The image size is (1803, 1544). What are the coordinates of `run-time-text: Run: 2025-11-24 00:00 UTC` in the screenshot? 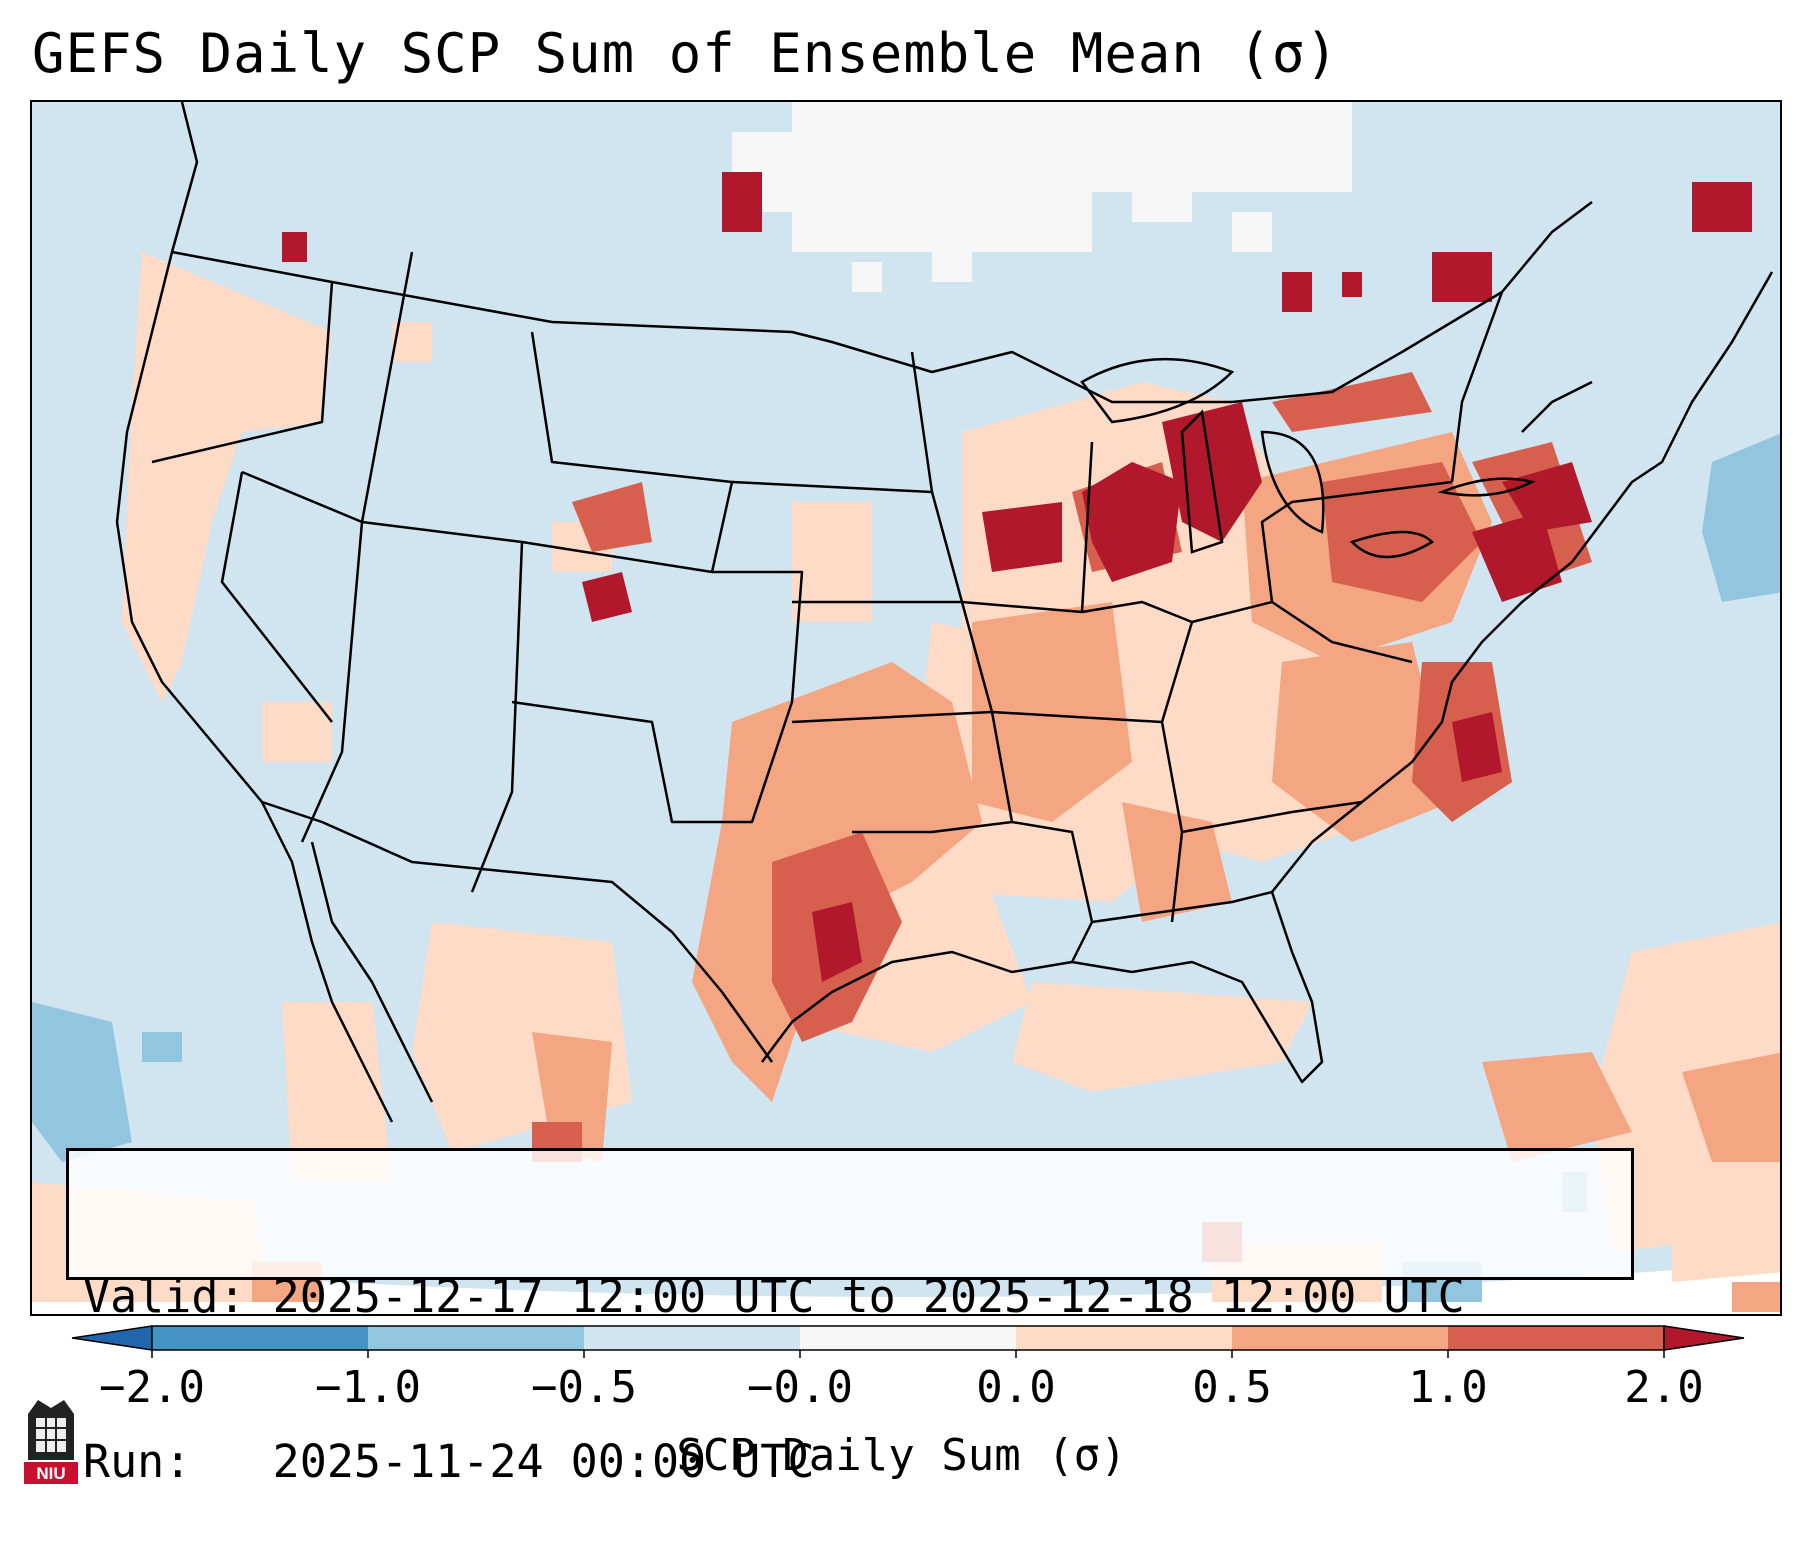 It's located at (449, 1461).